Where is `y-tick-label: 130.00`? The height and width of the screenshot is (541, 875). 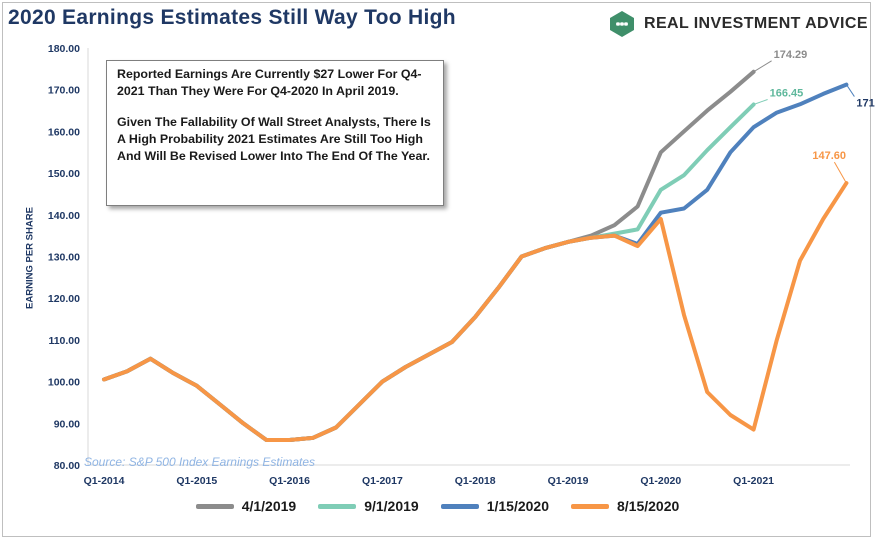 y-tick-label: 130.00 is located at coordinates (64, 258).